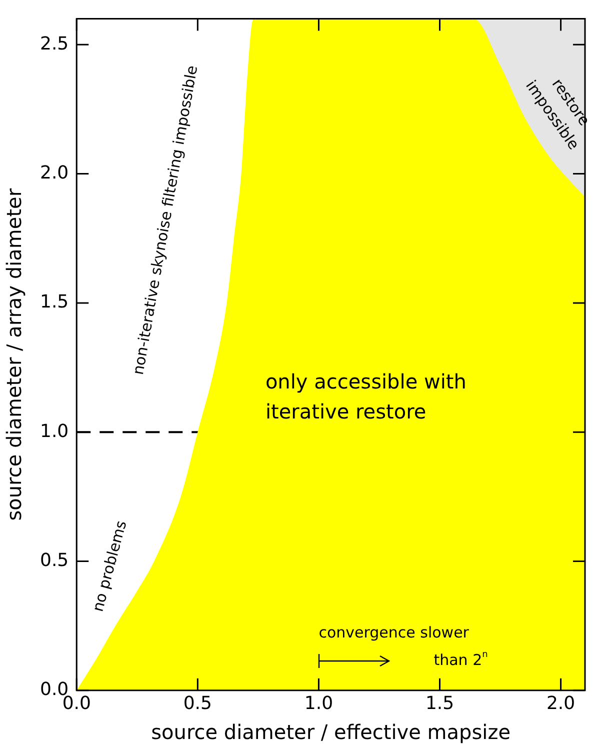 The height and width of the screenshot is (750, 603). What do you see at coordinates (54, 302) in the screenshot?
I see `y-tick-label: 1.5` at bounding box center [54, 302].